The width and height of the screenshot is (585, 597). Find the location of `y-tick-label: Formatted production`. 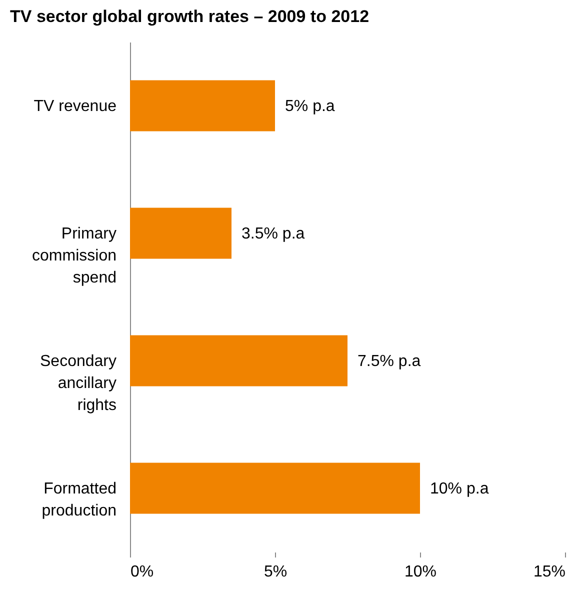

y-tick-label: Formatted production is located at coordinates (79, 500).